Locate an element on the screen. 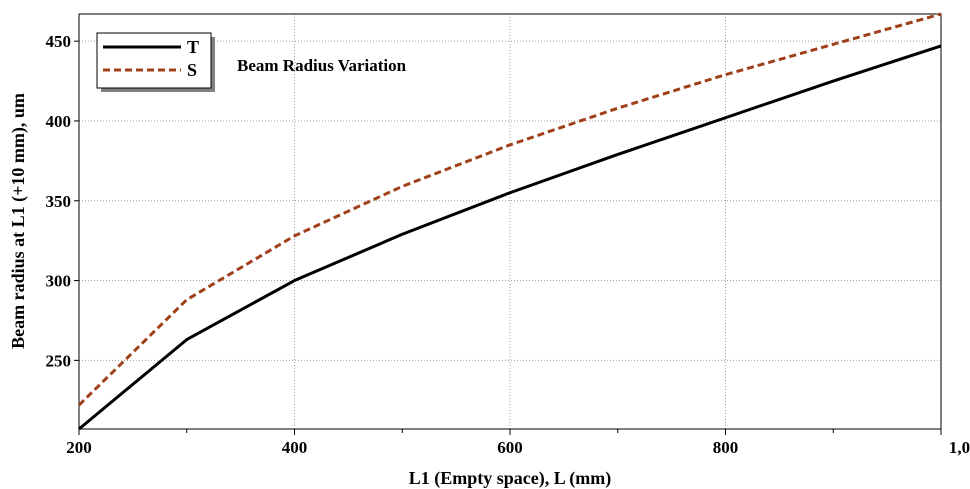  legend: T S is located at coordinates (155, 62).